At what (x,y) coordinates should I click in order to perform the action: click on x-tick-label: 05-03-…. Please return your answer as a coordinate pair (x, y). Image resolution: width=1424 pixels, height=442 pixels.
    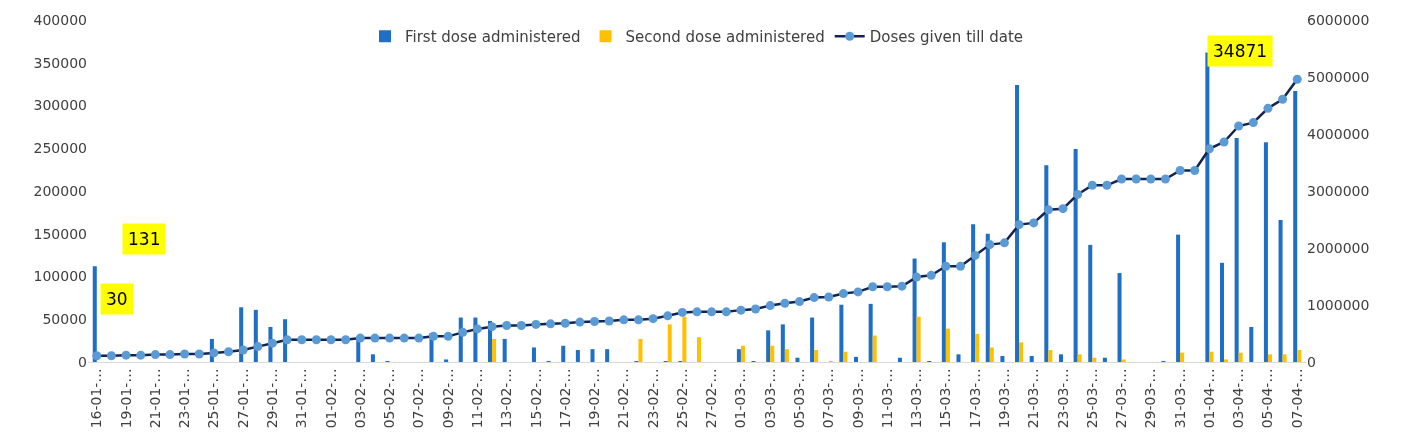
    Looking at the image, I should click on (799, 398).